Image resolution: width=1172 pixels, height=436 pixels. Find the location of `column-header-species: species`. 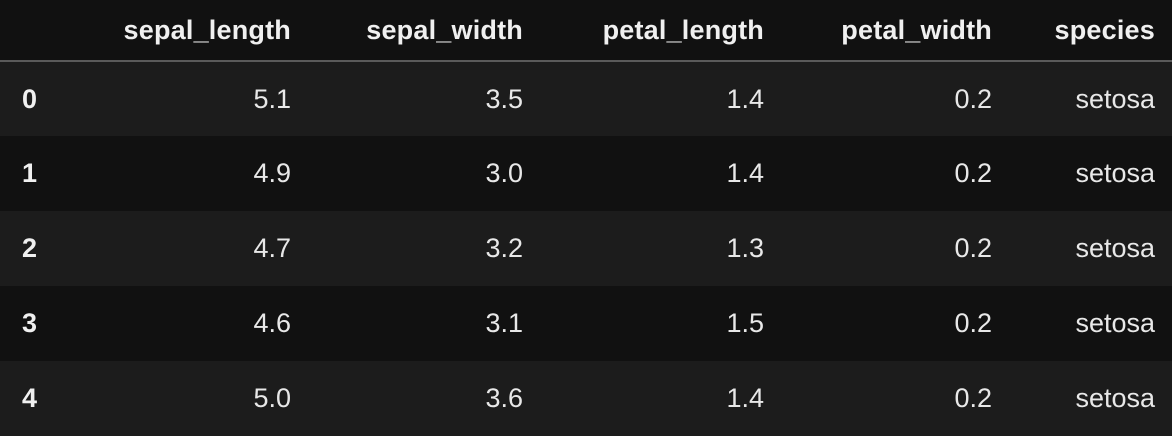

column-header-species: species is located at coordinates (1090, 31).